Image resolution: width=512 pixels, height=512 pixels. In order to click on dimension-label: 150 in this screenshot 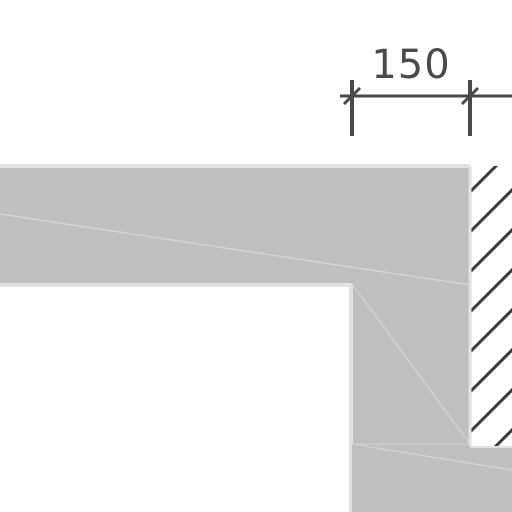, I will do `click(410, 65)`.